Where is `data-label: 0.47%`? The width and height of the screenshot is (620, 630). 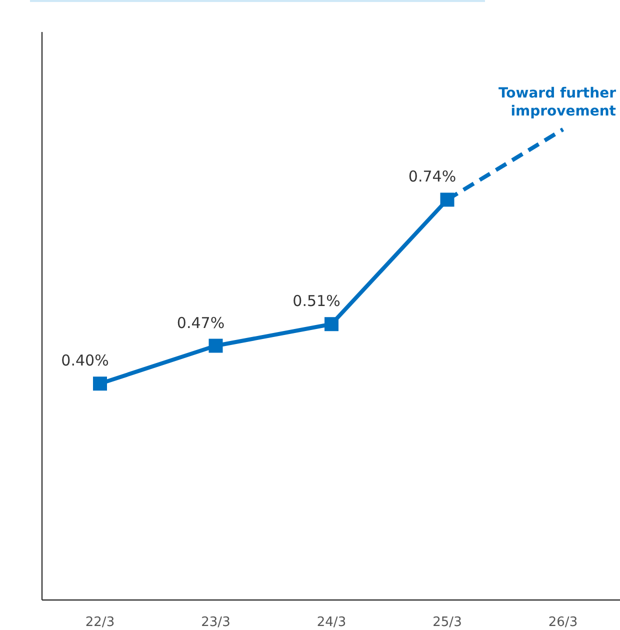
data-label: 0.47% is located at coordinates (200, 323).